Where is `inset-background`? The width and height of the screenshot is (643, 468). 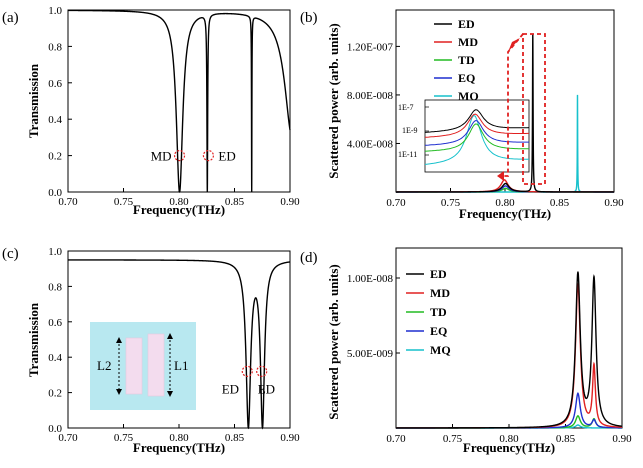
inset-background is located at coordinates (143, 366).